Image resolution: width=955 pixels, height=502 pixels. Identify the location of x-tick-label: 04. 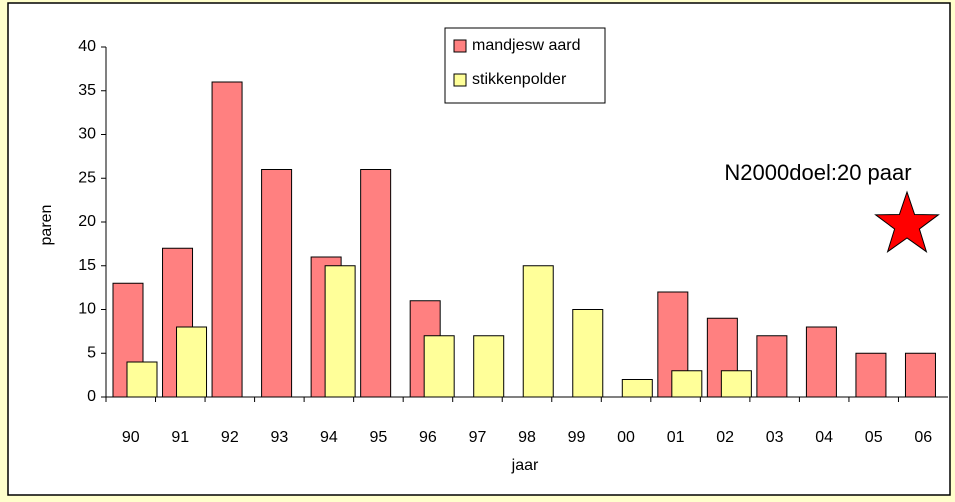
(824, 437).